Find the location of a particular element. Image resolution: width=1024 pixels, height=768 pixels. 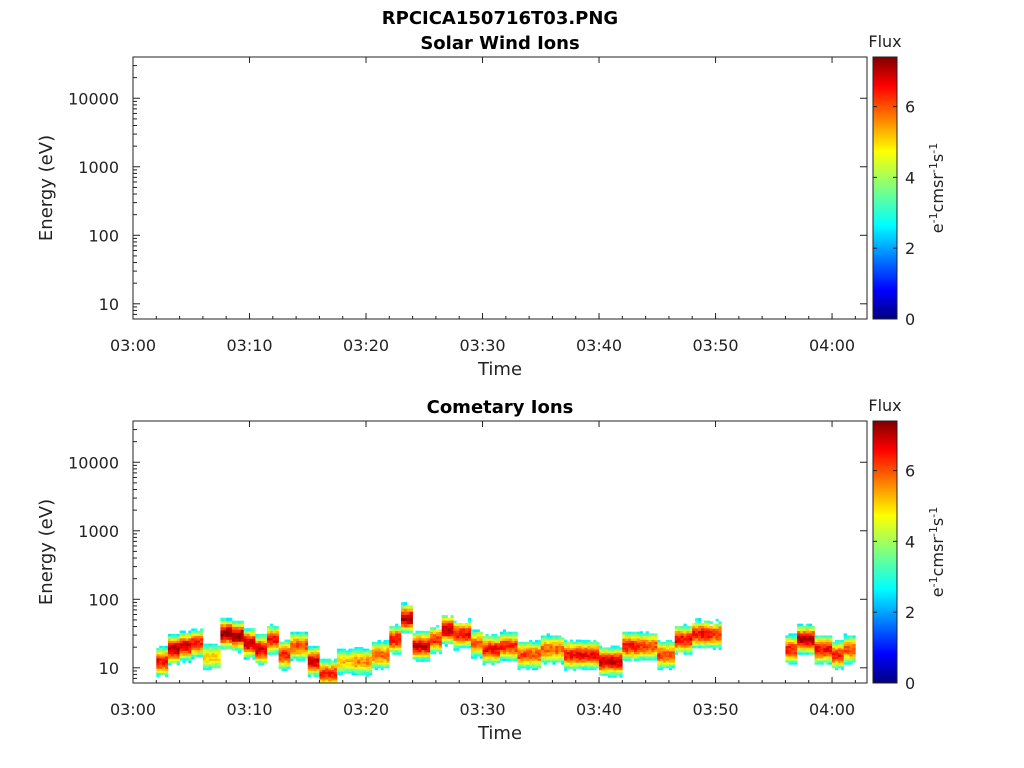

colorbar-title: Flux is located at coordinates (884, 41).